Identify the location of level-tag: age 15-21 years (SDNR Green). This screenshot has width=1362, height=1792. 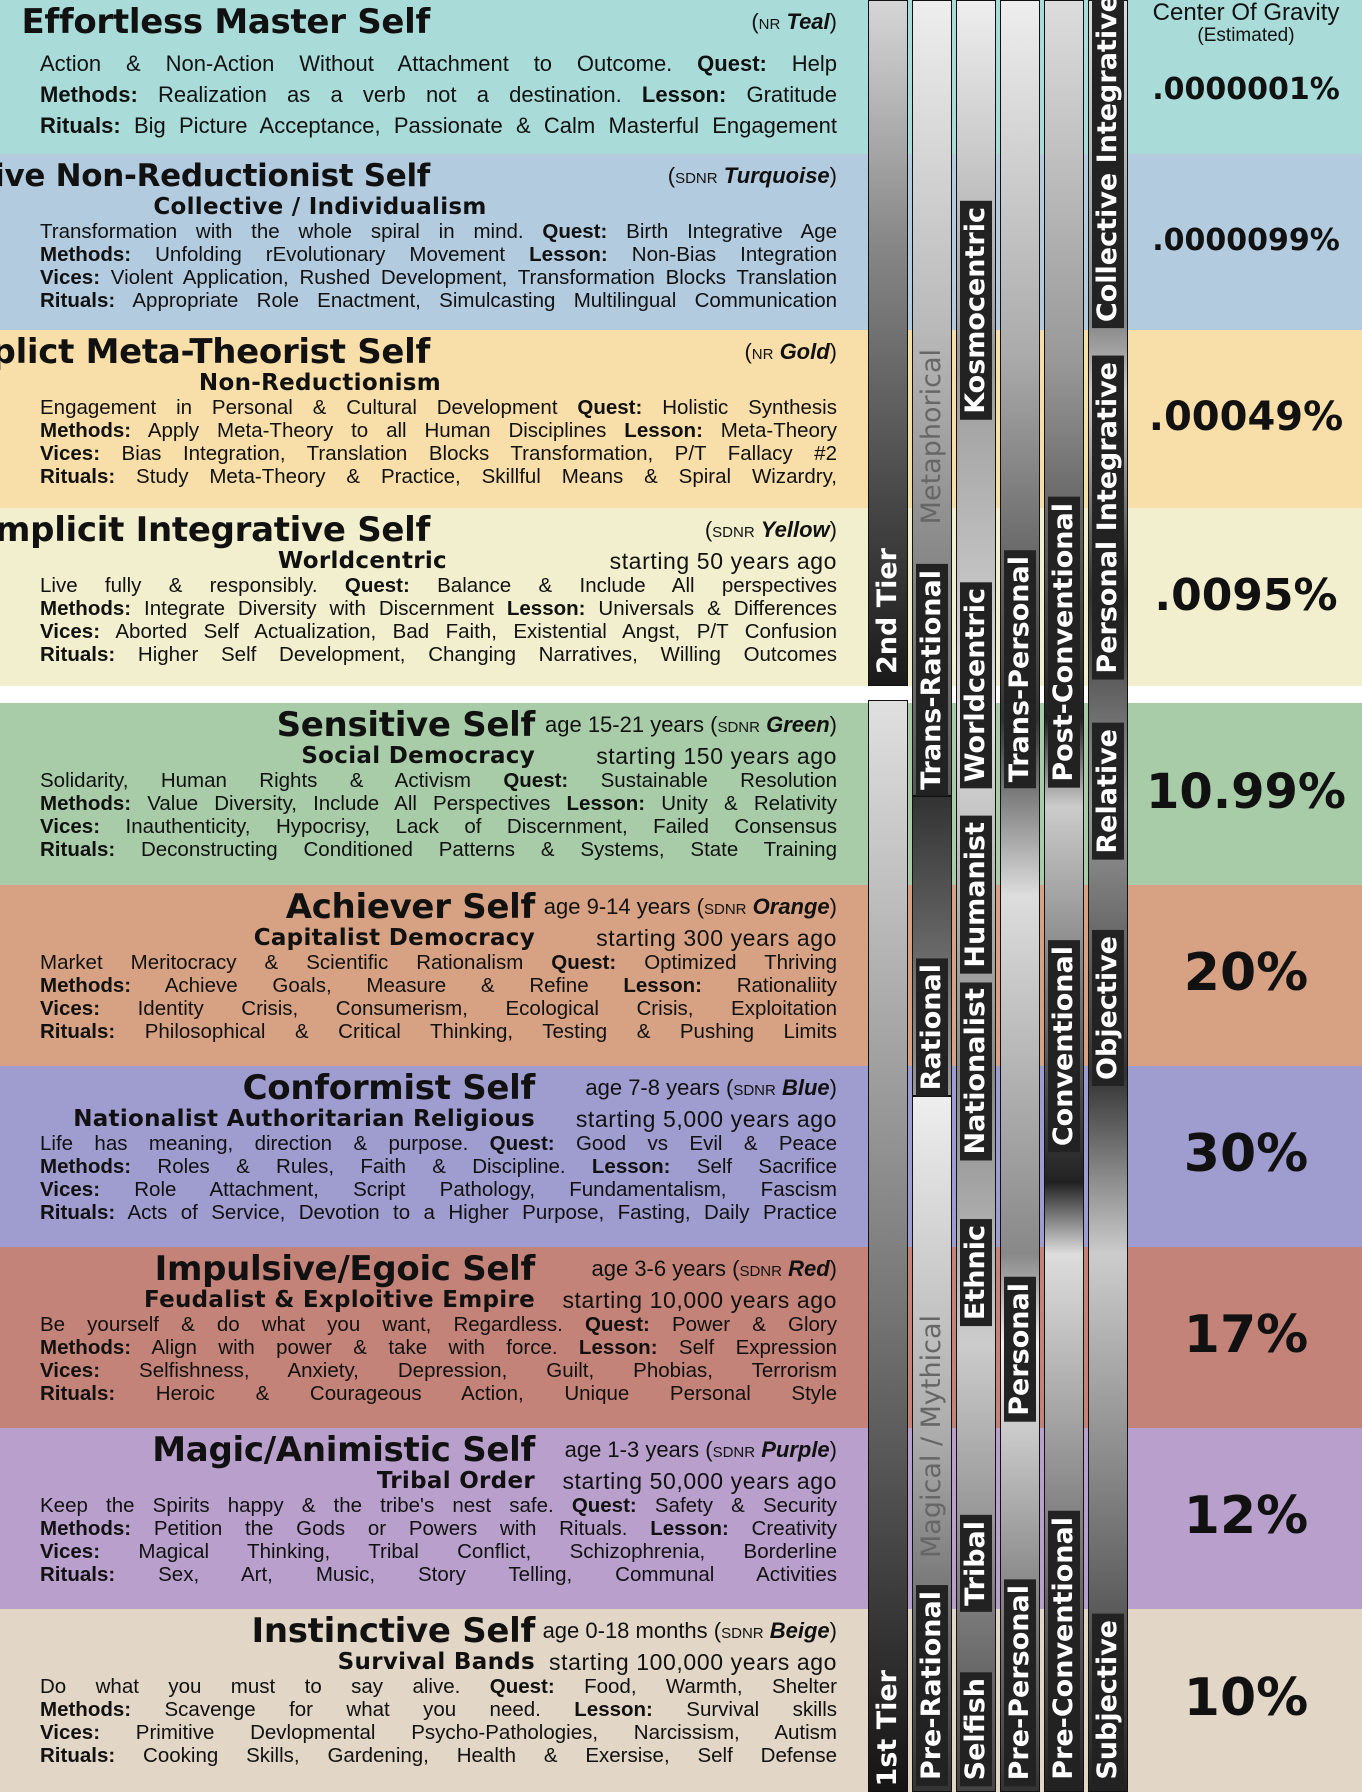
(691, 726).